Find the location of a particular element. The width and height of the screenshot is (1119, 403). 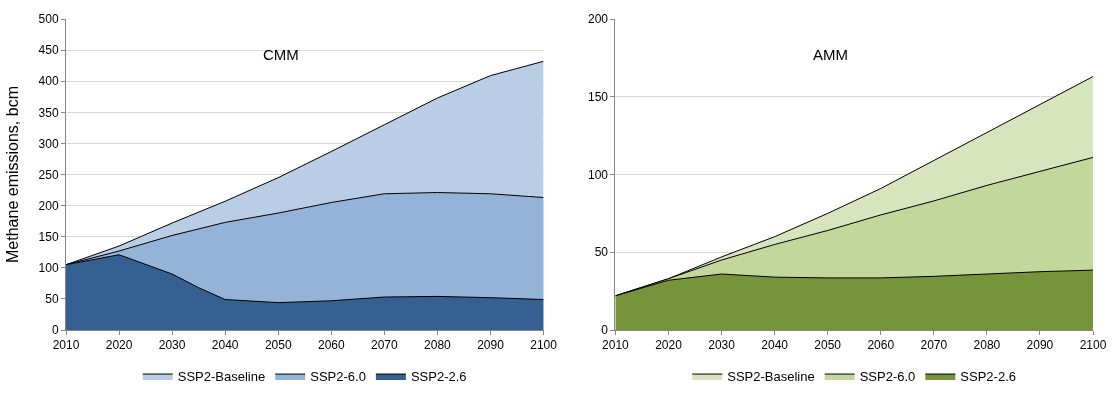

text: AMM is located at coordinates (830, 54).